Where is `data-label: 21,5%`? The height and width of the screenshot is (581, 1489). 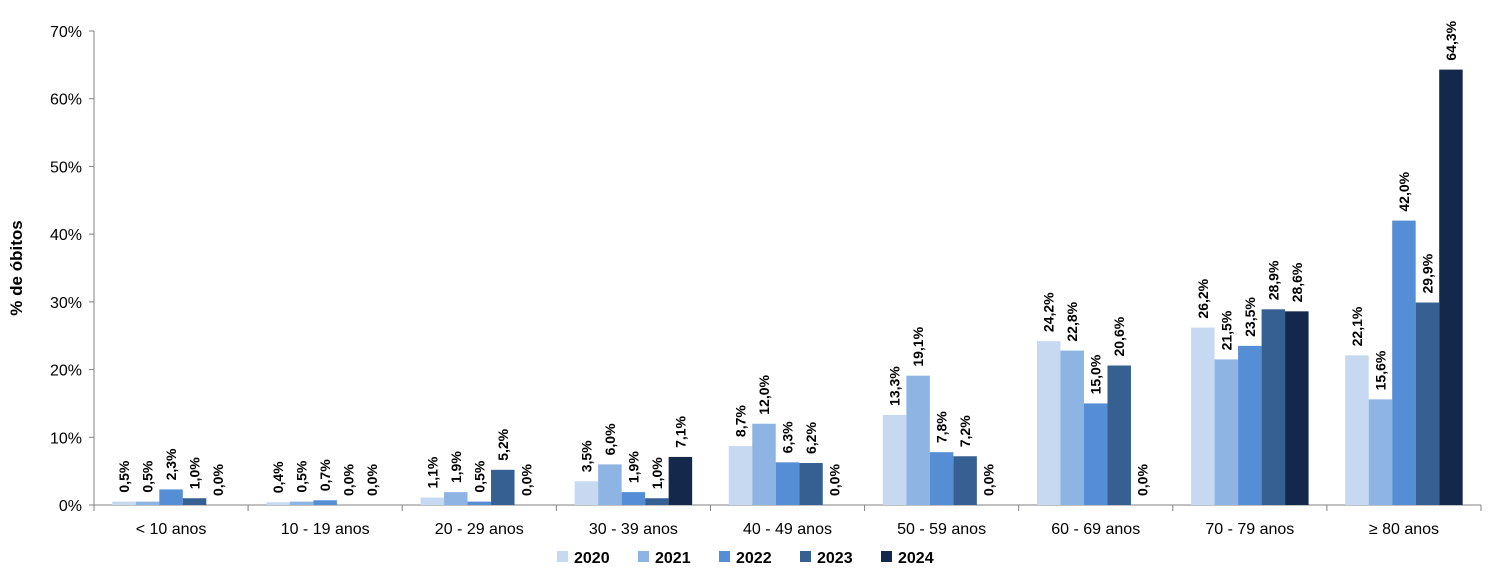
data-label: 21,5% is located at coordinates (1226, 330).